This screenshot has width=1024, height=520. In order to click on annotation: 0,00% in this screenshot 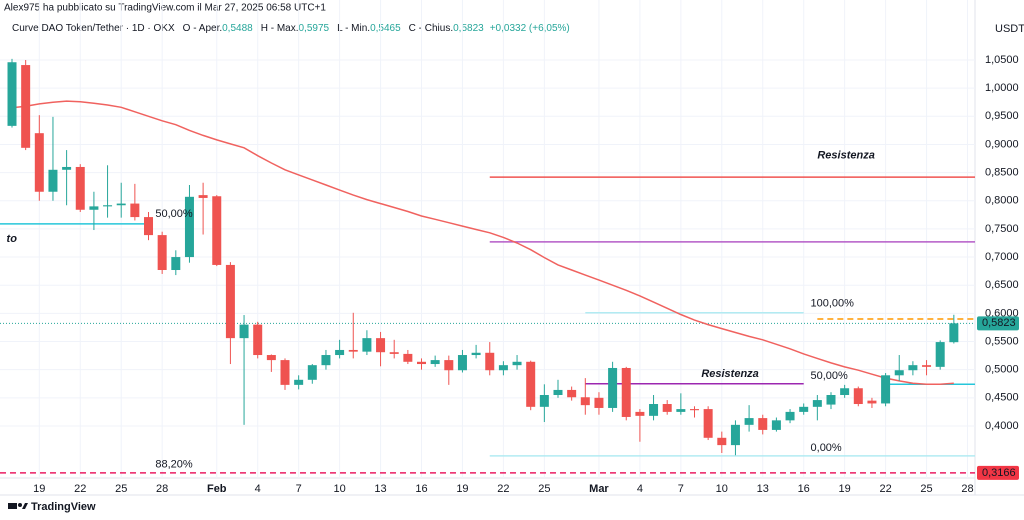, I will do `click(826, 448)`.